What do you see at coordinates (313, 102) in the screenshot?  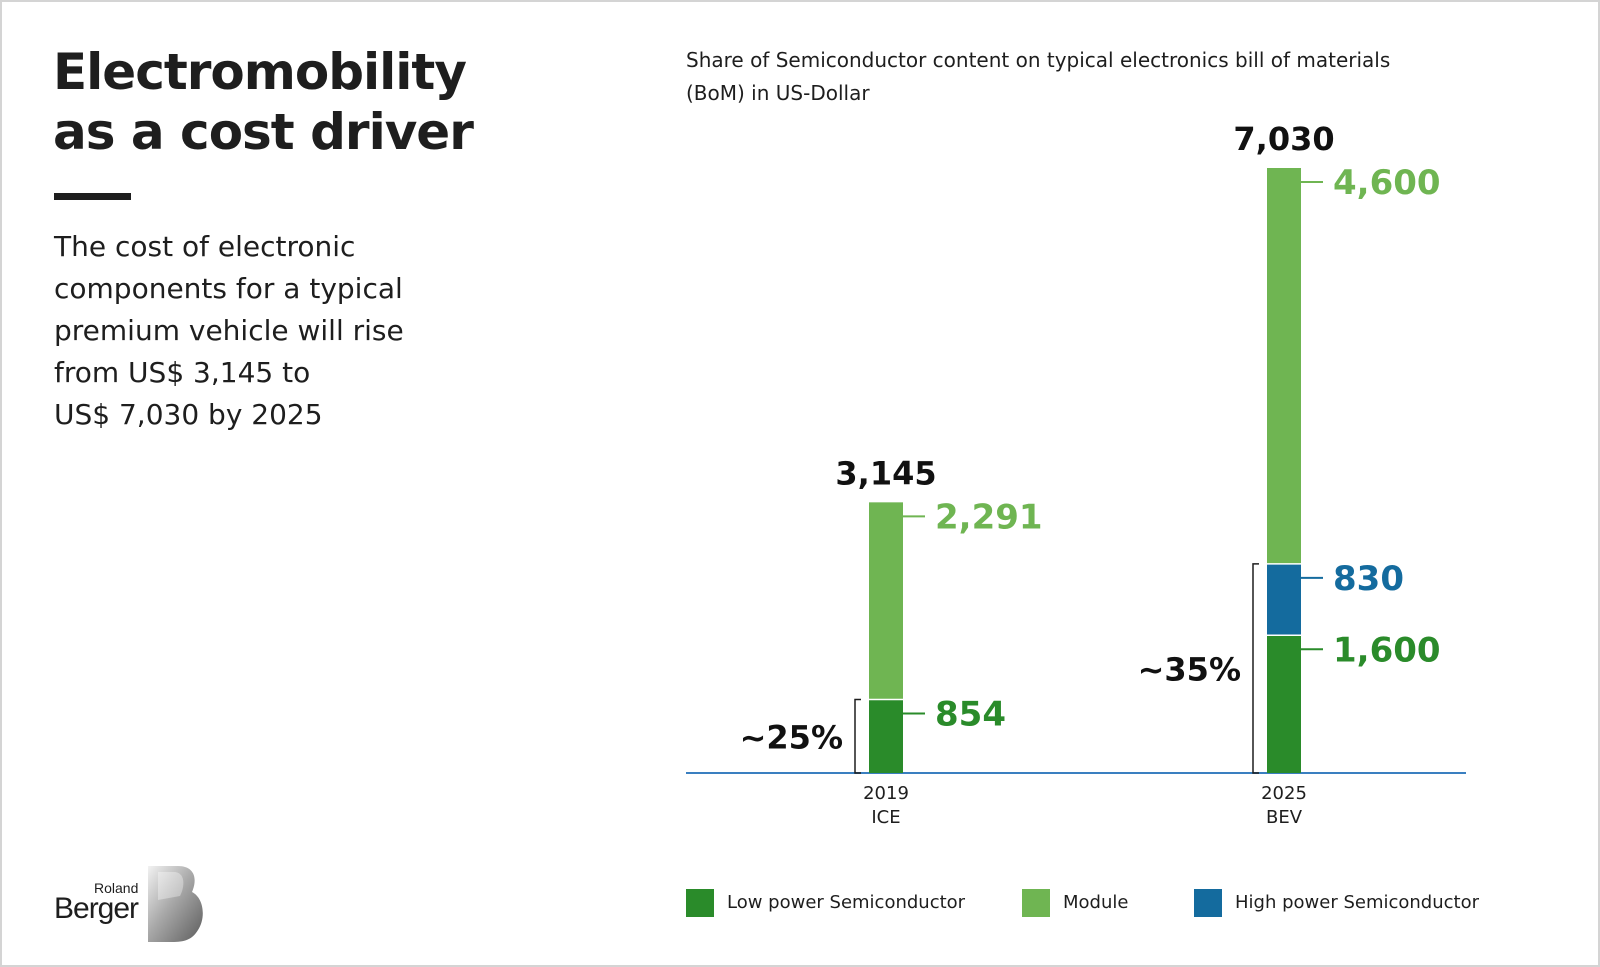 I see `page-title: Electromobility as a cost driver` at bounding box center [313, 102].